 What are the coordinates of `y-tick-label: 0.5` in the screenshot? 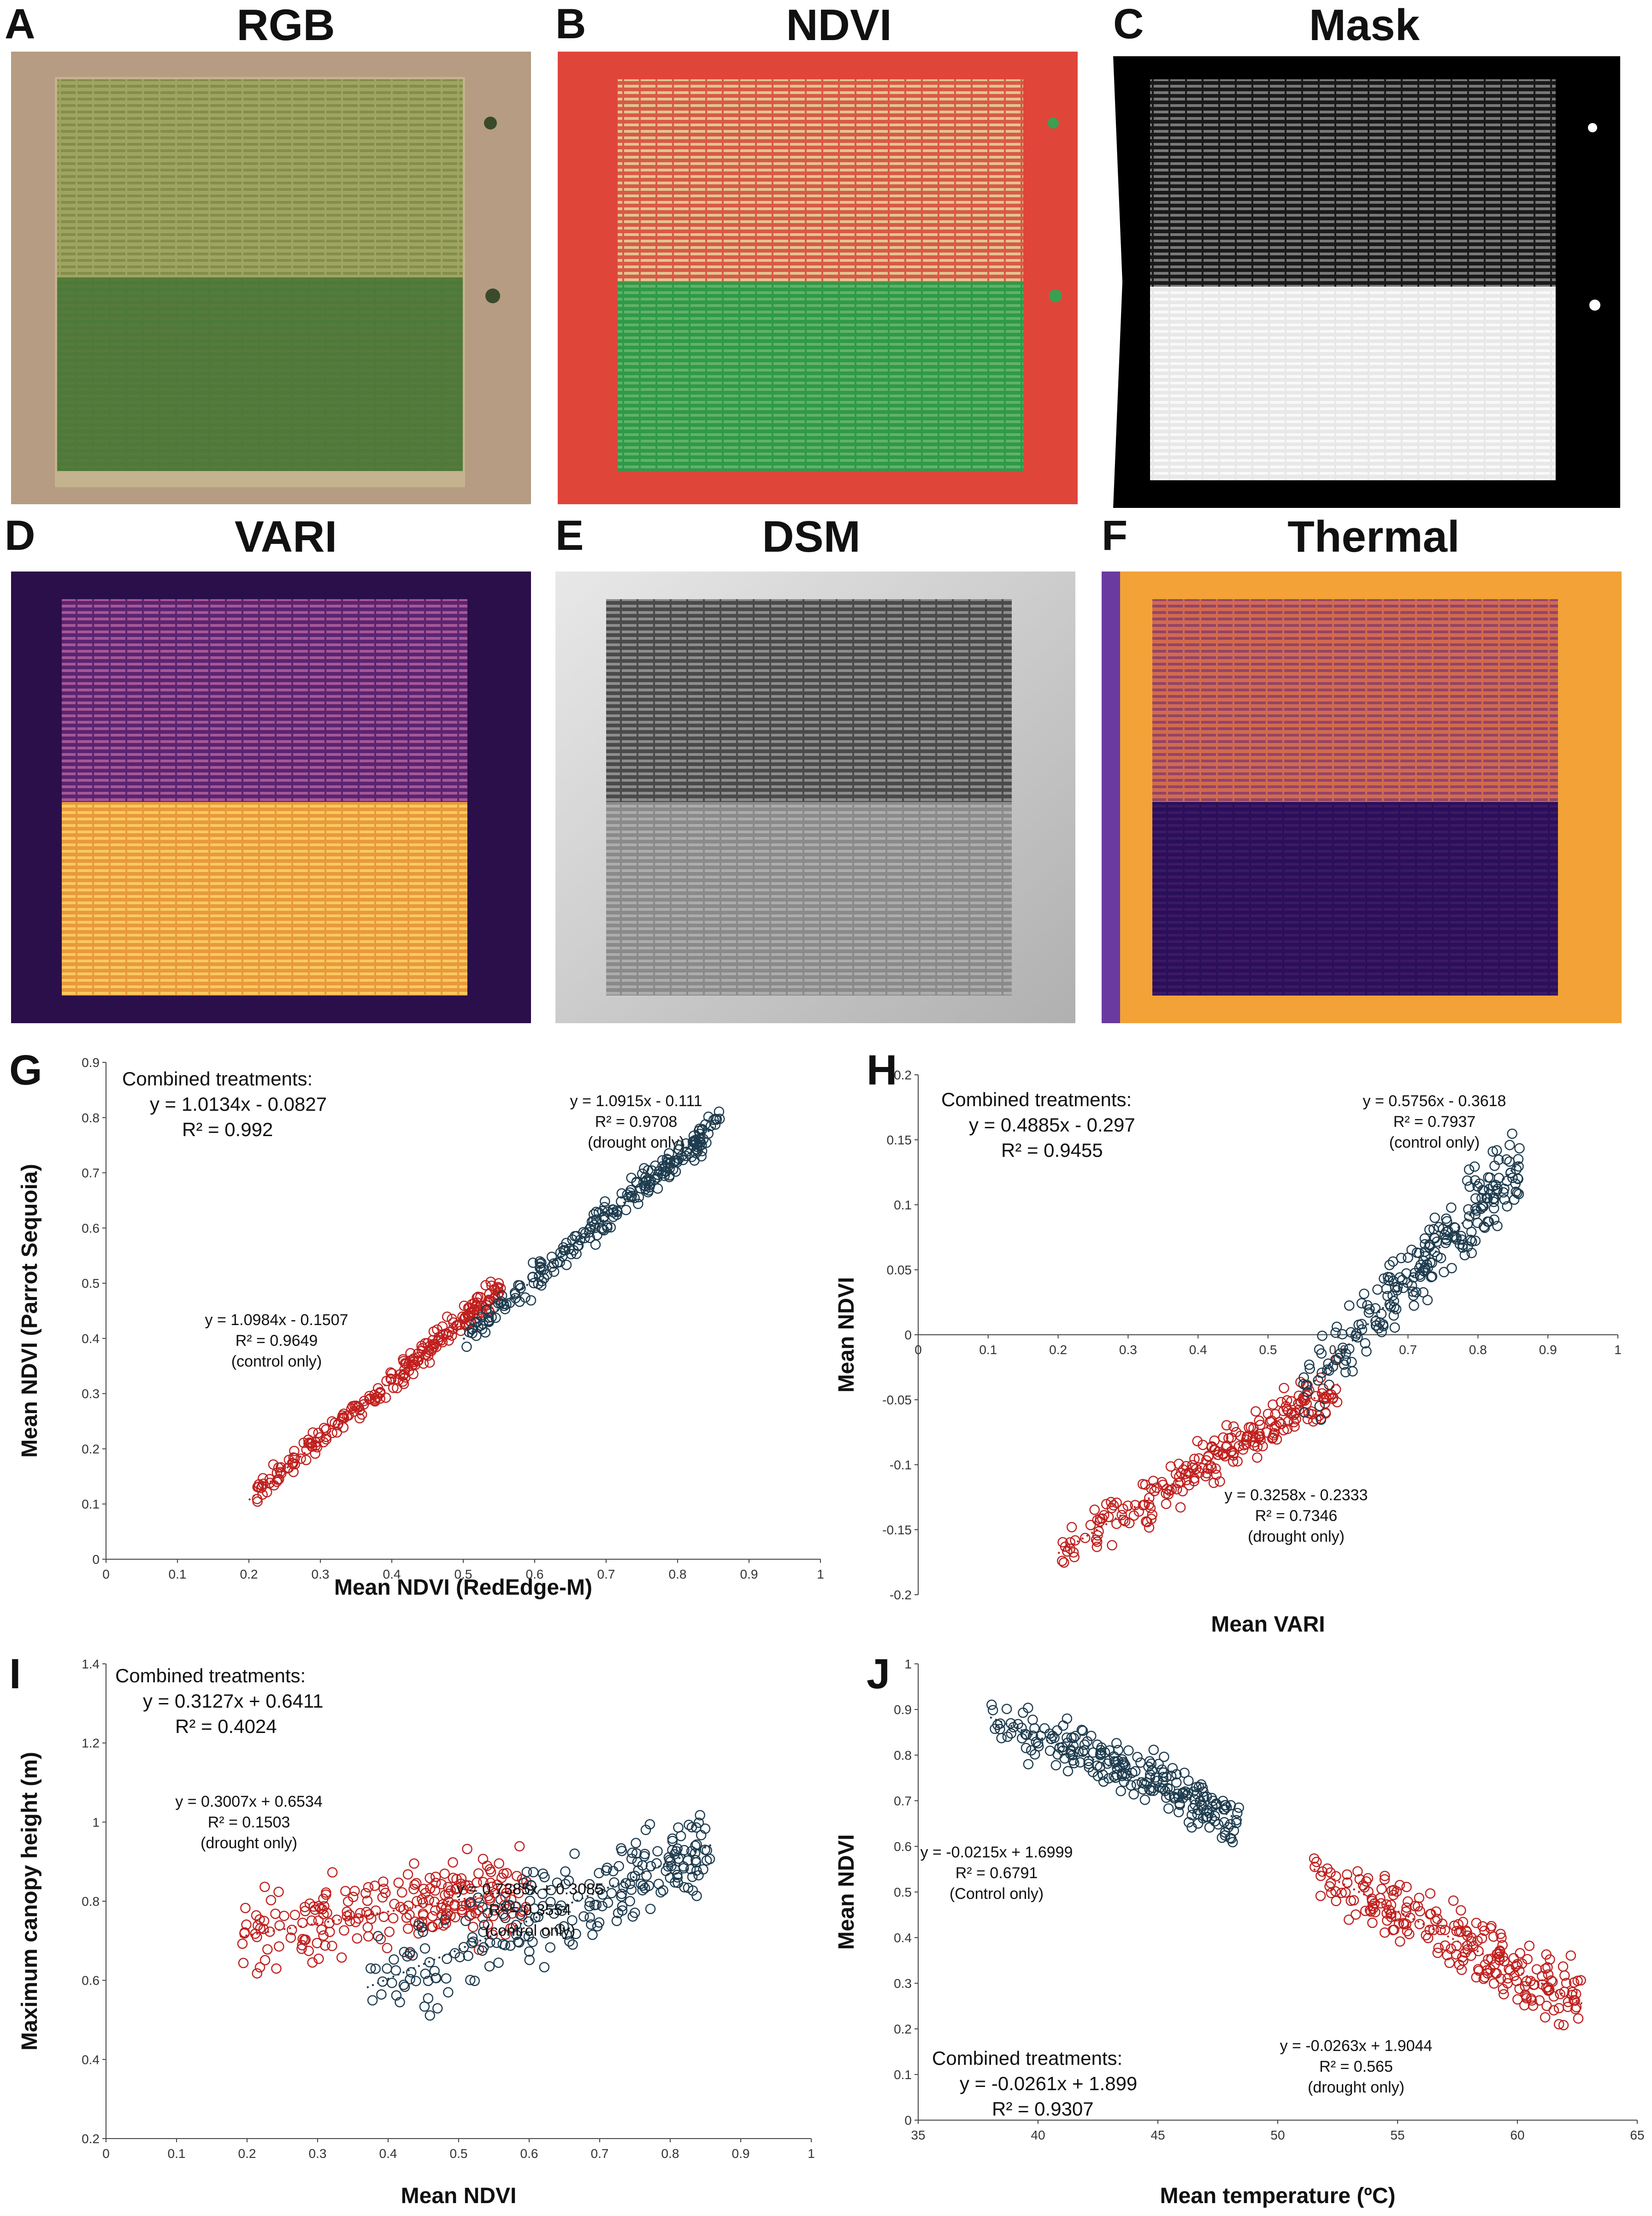 It's located at (903, 1892).